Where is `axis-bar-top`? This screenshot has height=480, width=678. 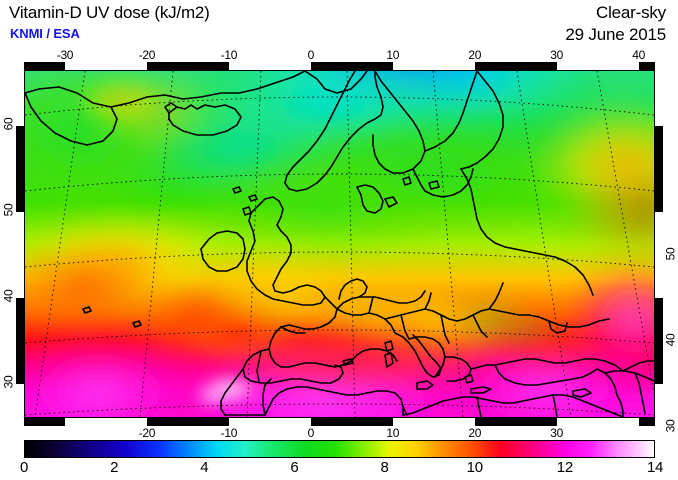
axis-bar-top is located at coordinates (339, 66).